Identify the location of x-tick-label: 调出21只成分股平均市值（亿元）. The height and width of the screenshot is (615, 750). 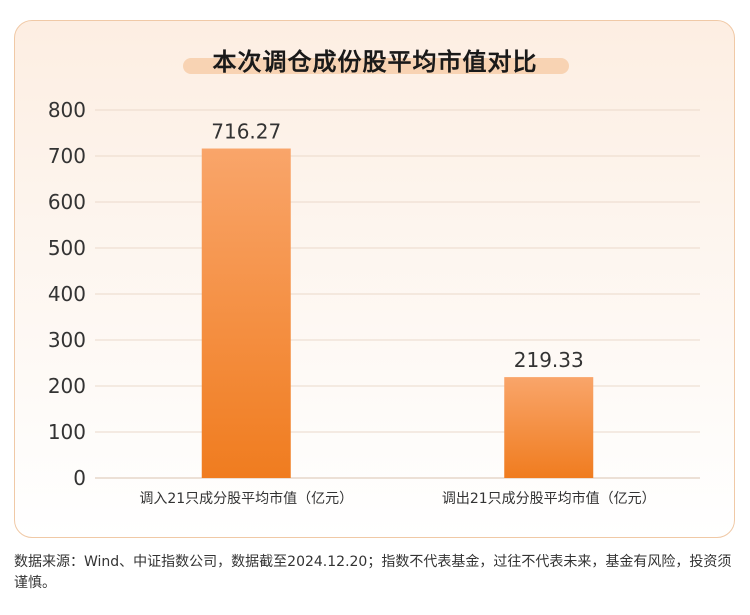
(549, 498).